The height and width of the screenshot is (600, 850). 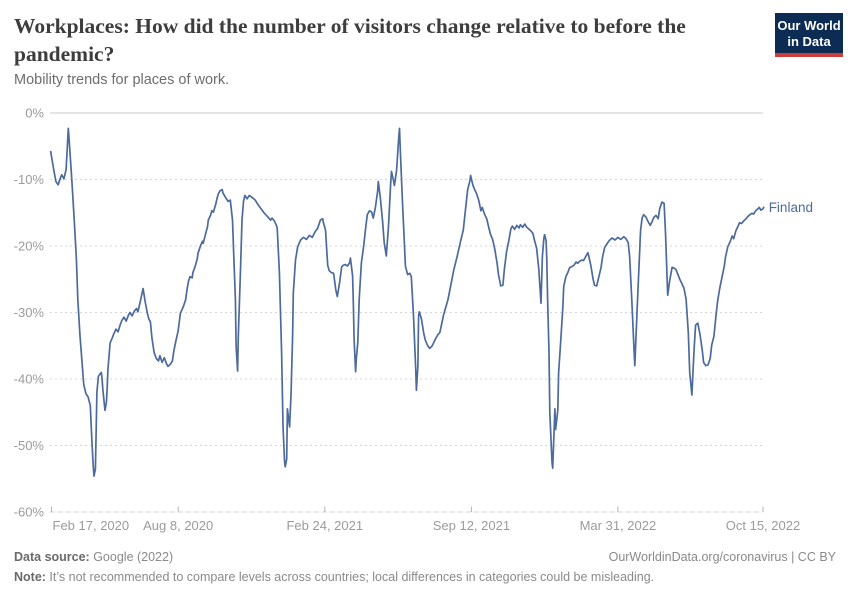 I want to click on data-source-label: Data source:, so click(x=52, y=557).